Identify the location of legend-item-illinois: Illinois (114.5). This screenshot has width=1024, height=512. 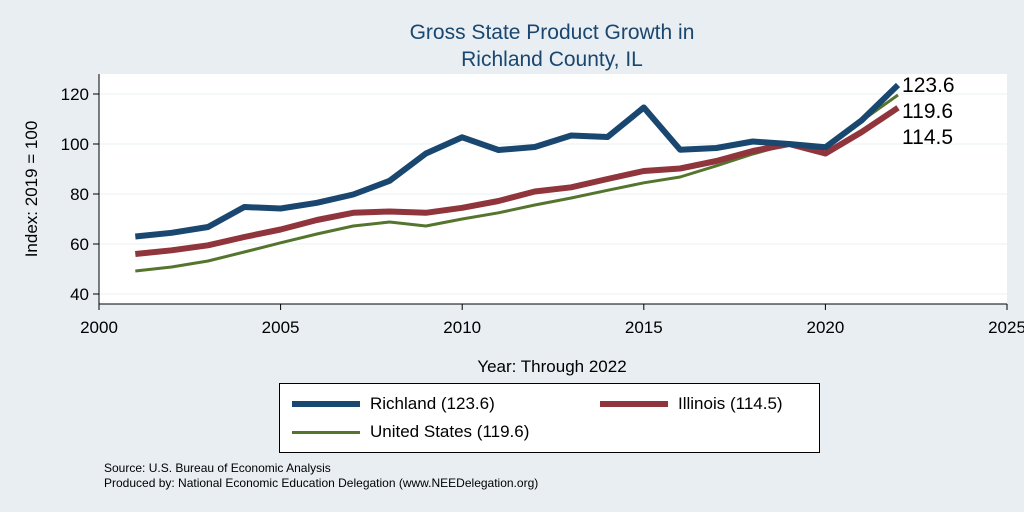
(691, 404).